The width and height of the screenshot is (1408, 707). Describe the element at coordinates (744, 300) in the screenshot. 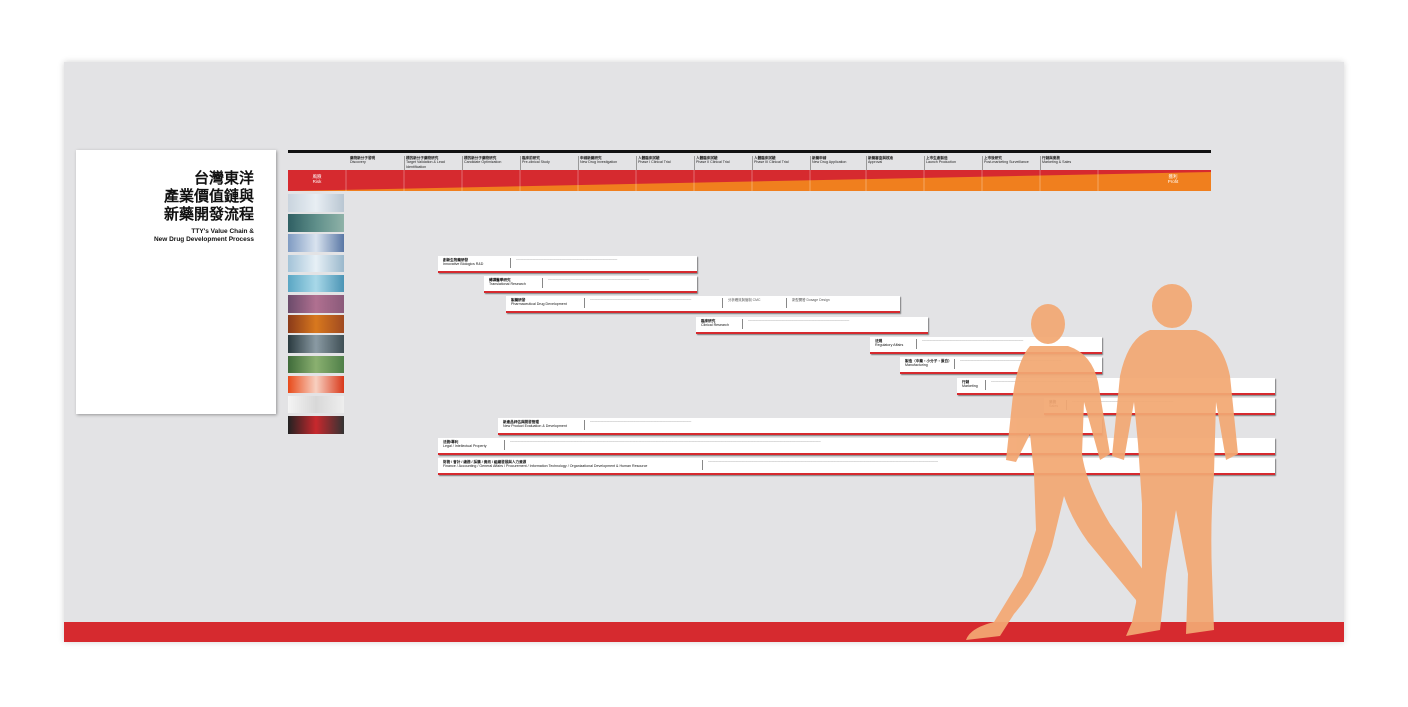

I see `cmc-label: 分析確效與管制 CMC` at that location.